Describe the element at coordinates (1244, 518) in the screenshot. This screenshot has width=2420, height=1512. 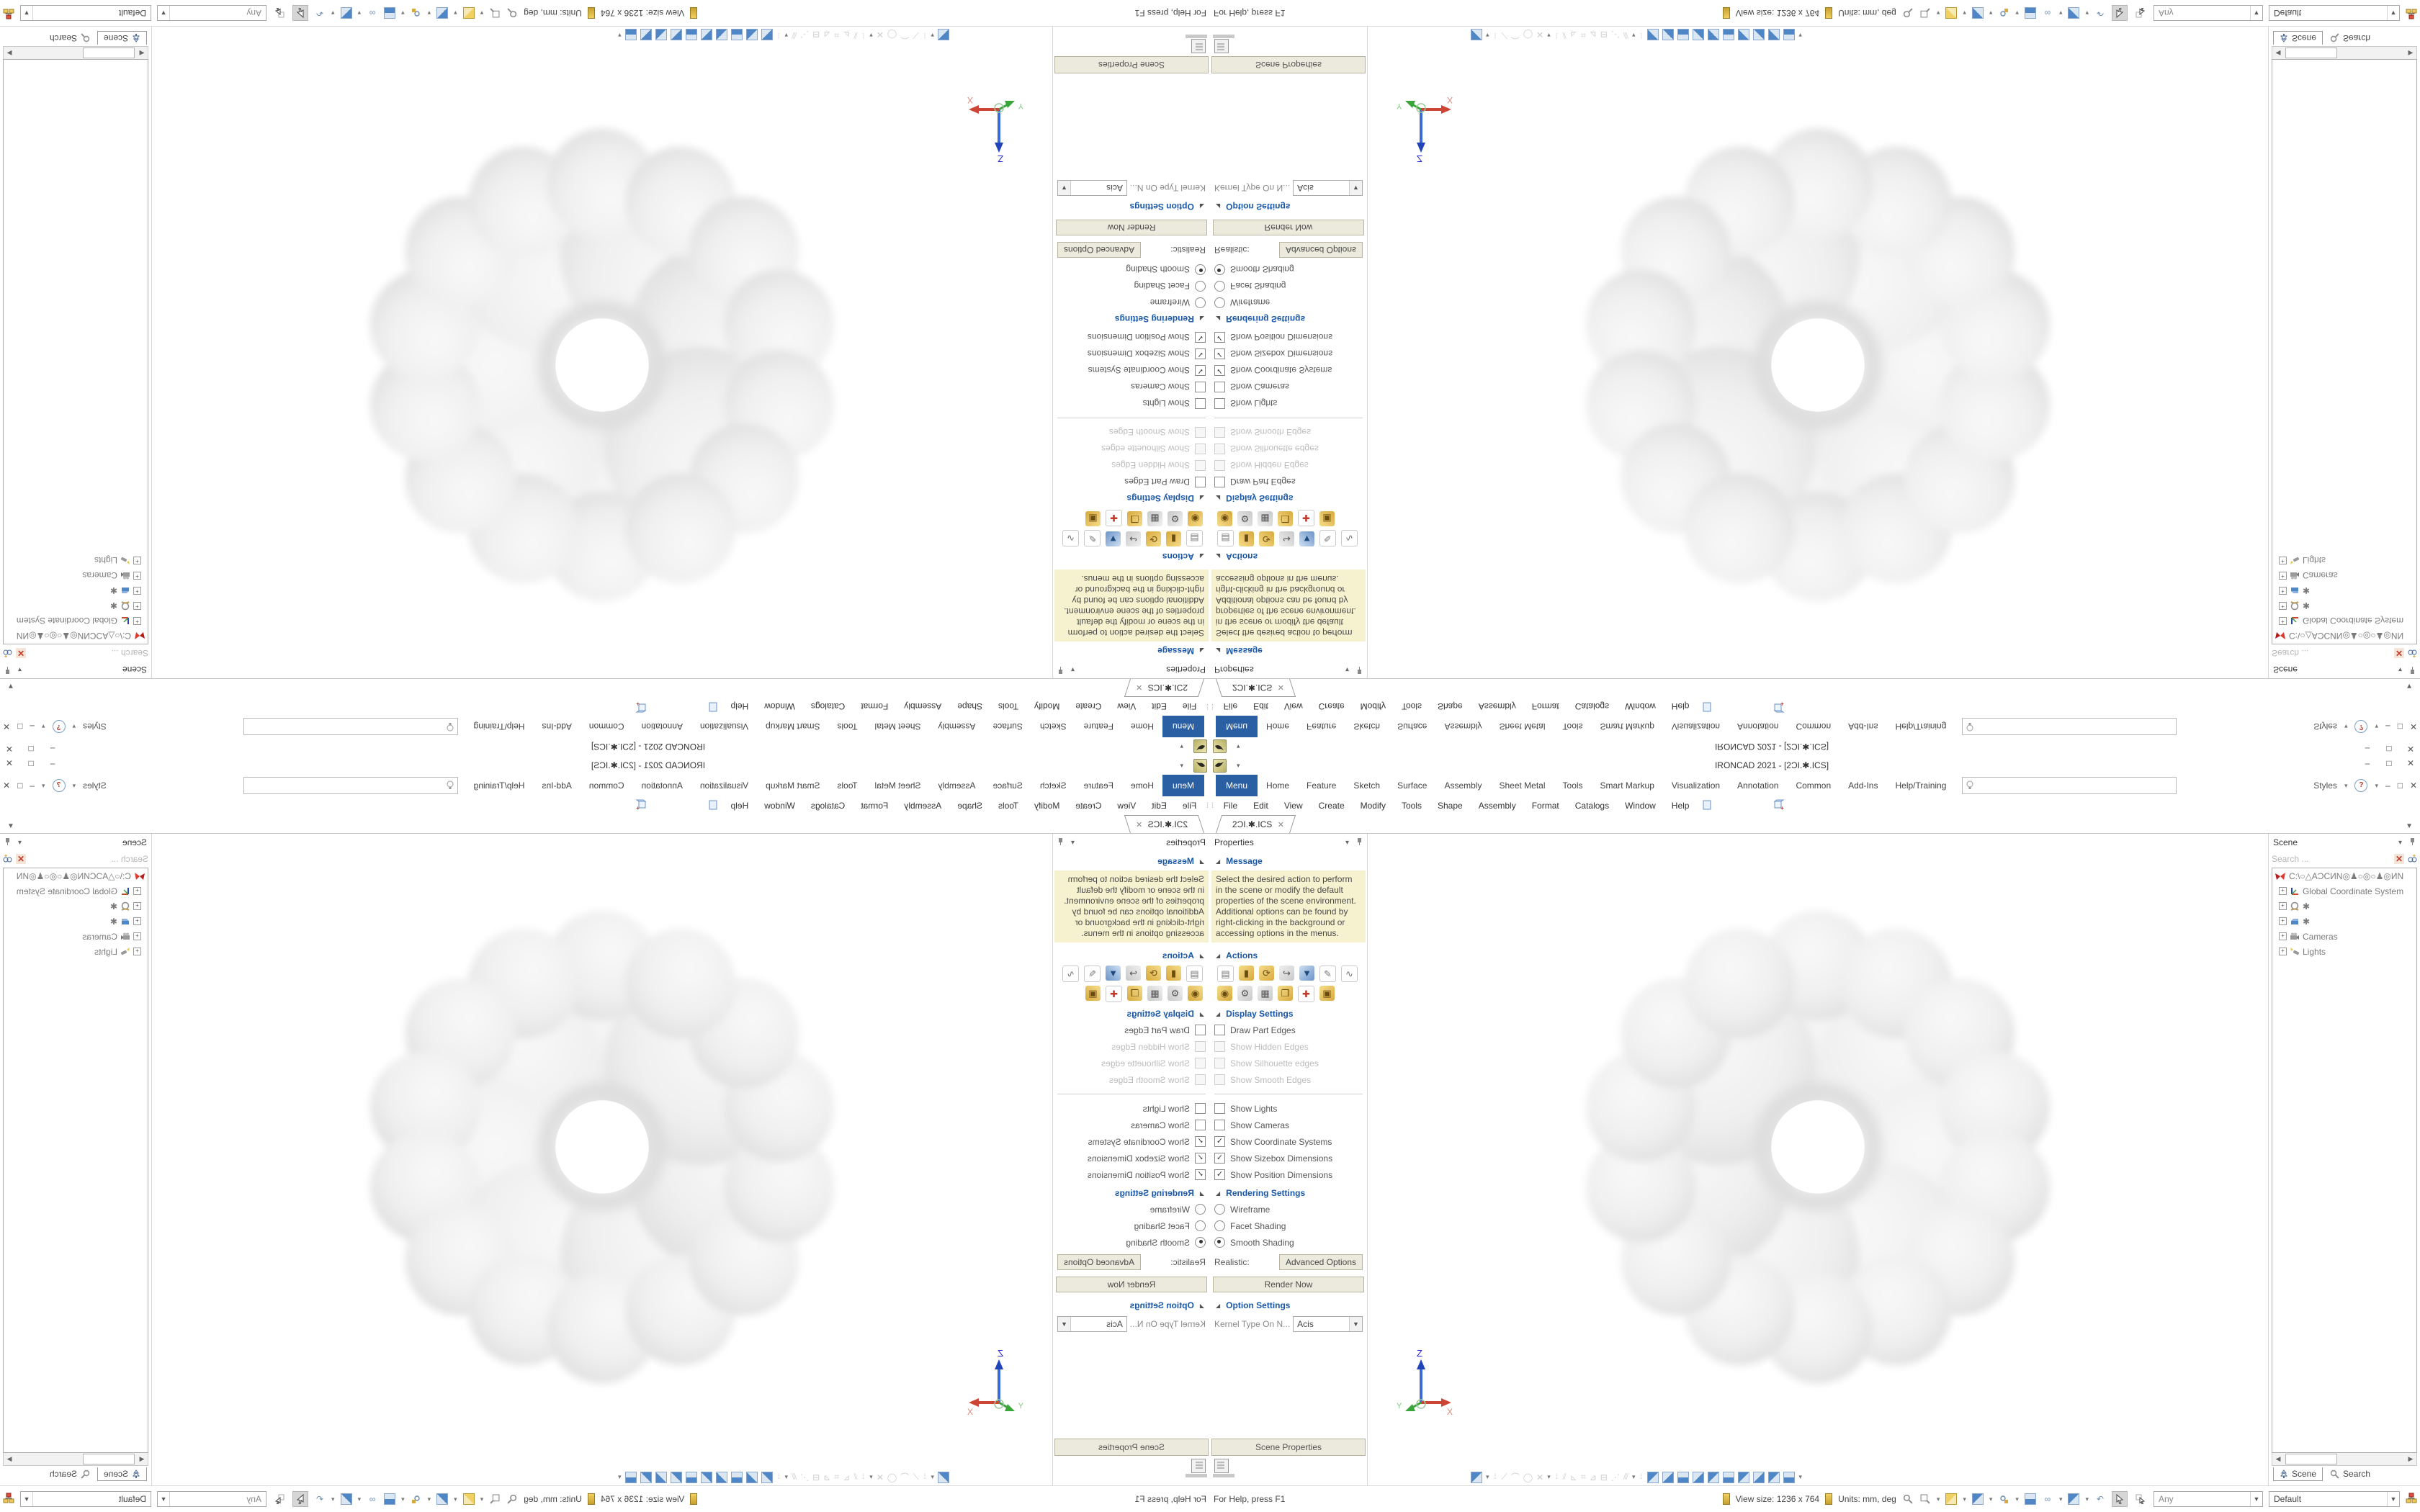
I see `action-settings-gears-icon: ⚙` at that location.